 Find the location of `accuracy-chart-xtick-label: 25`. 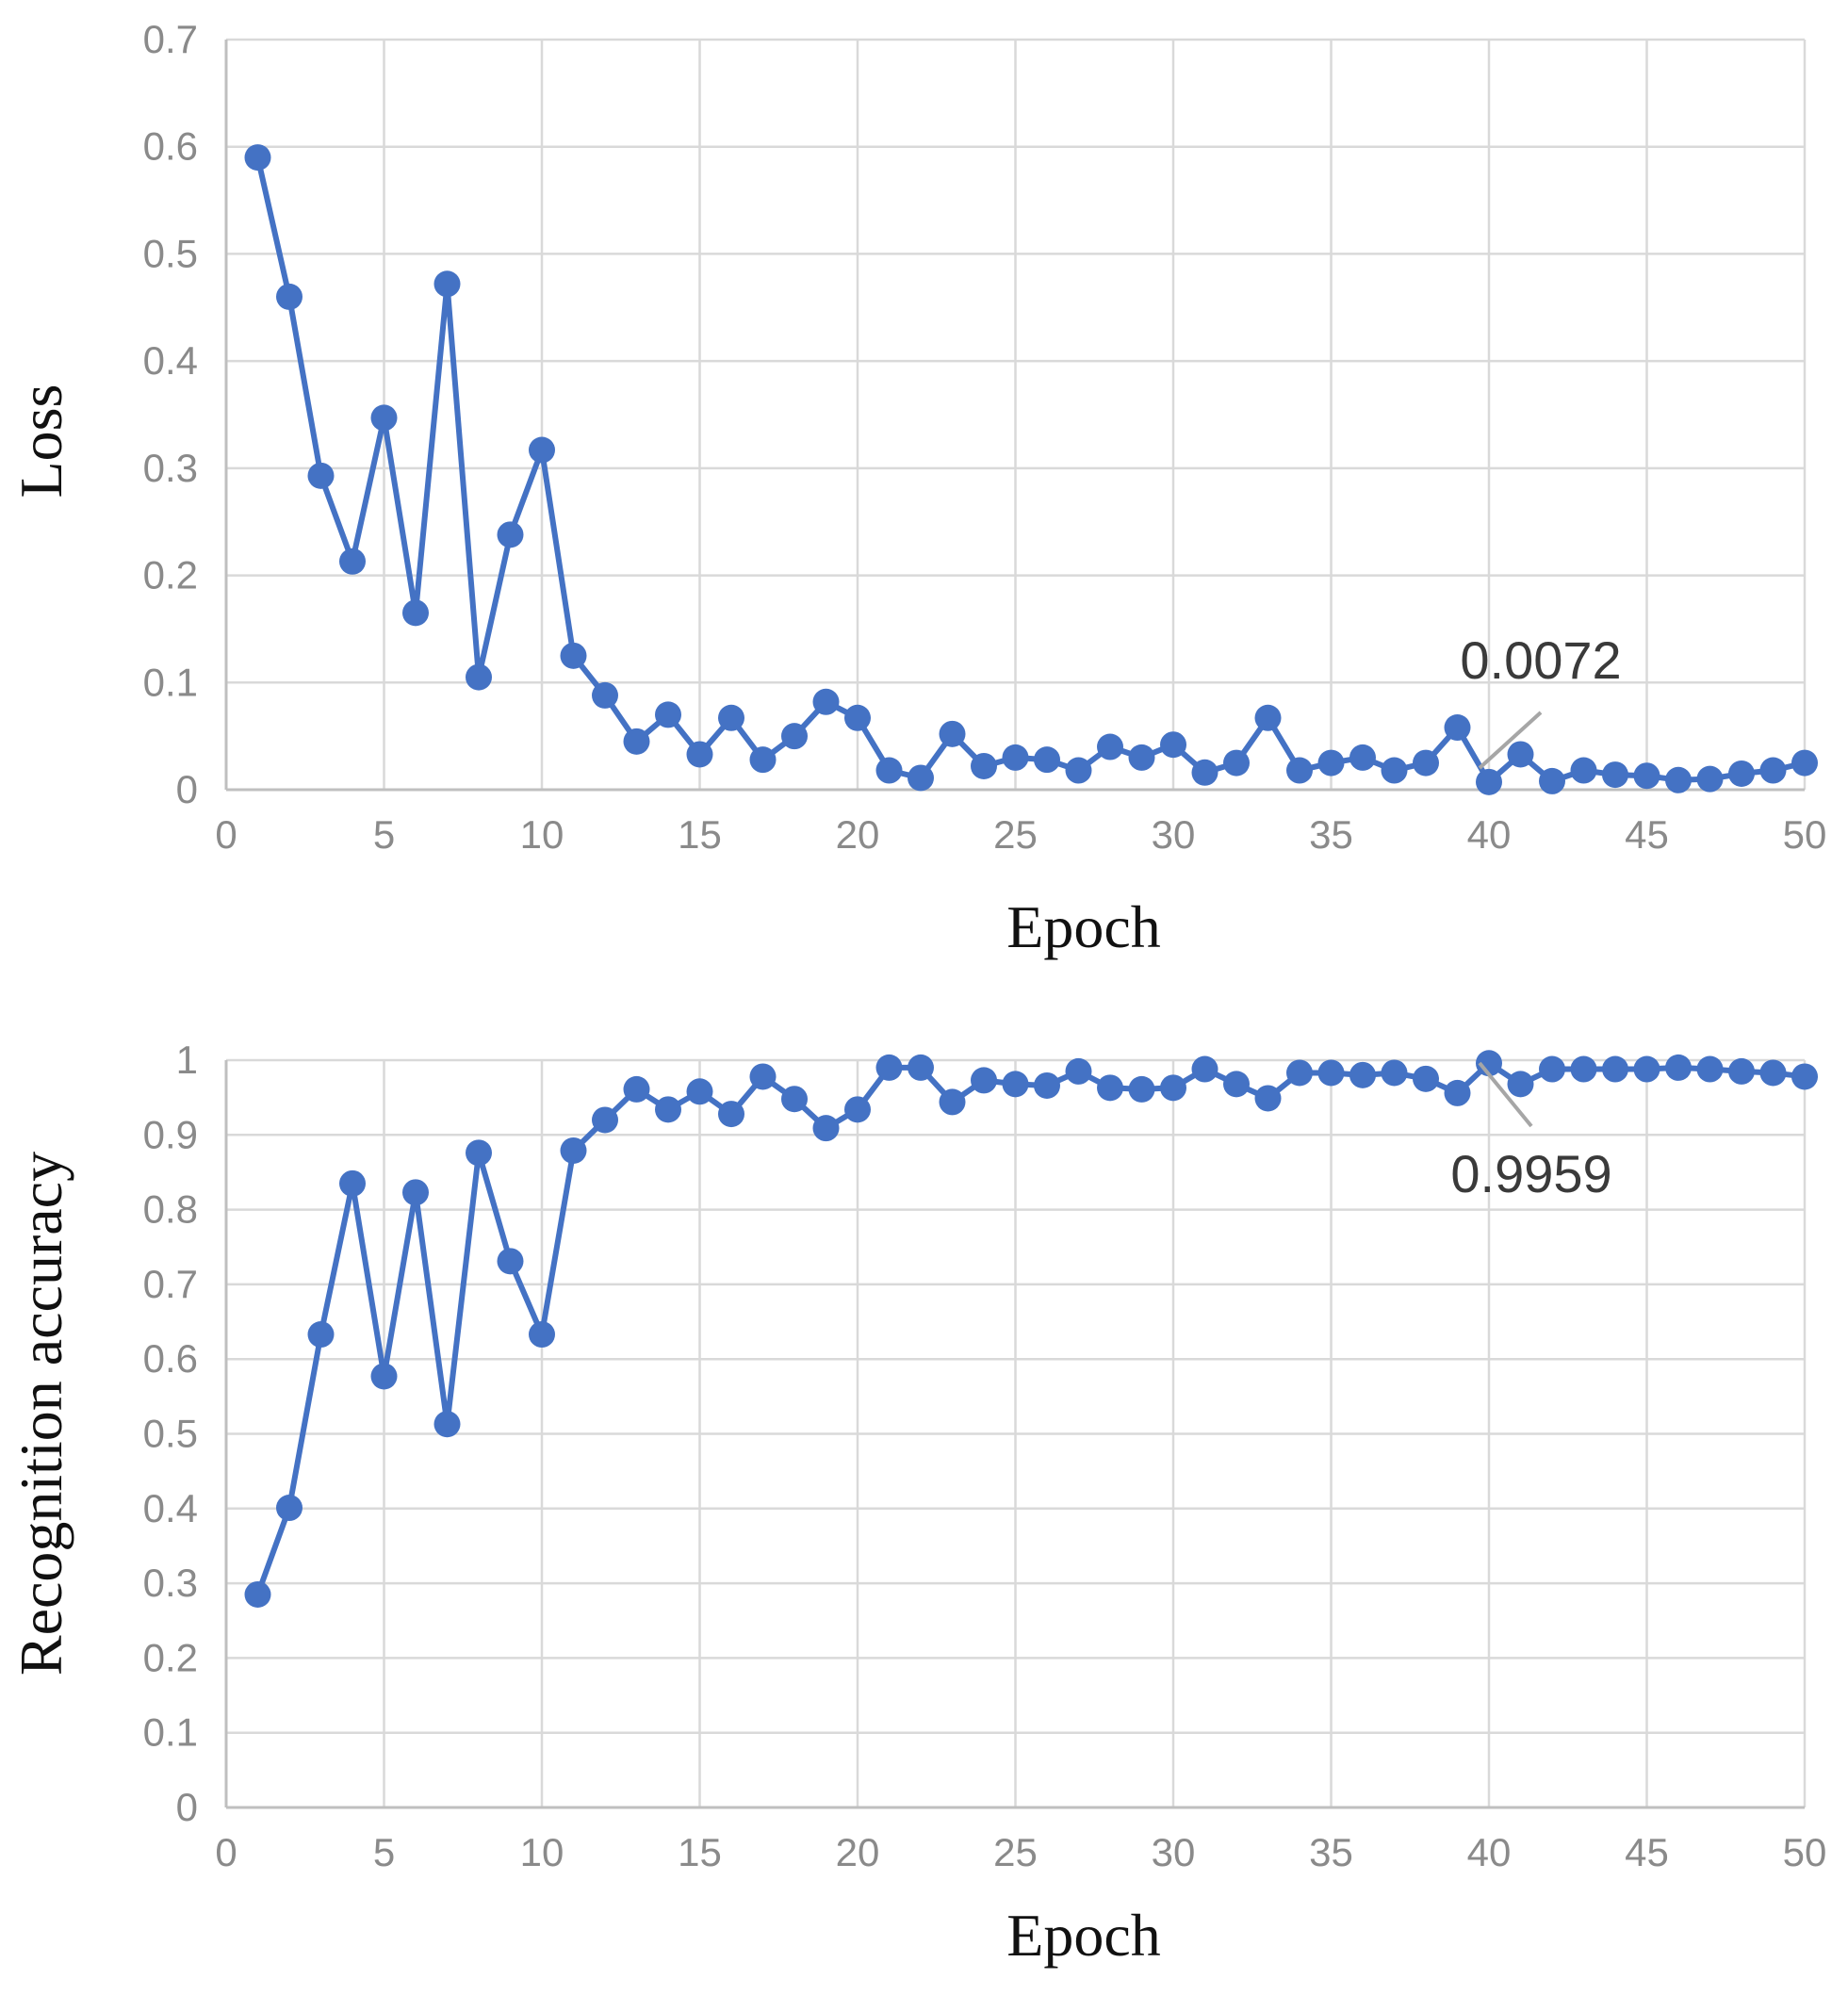

accuracy-chart-xtick-label: 25 is located at coordinates (1015, 1852).